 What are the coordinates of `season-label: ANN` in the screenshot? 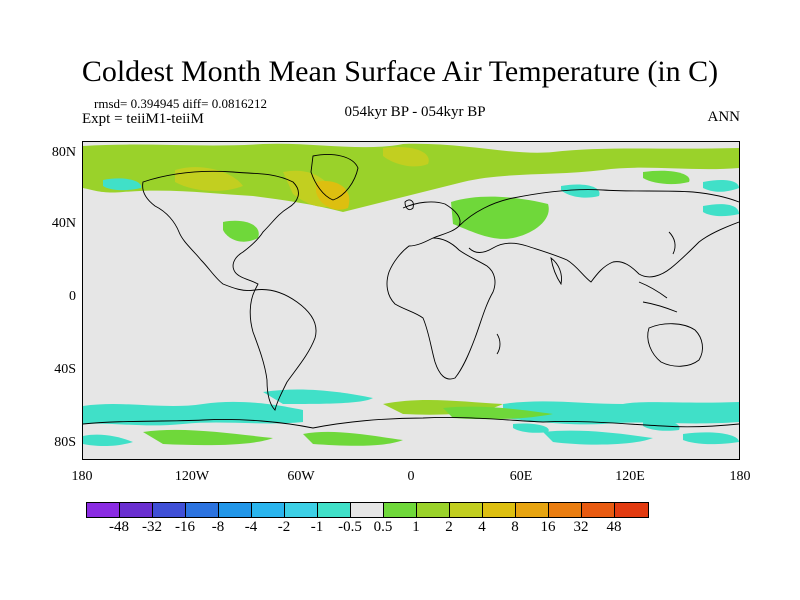 It's located at (724, 117).